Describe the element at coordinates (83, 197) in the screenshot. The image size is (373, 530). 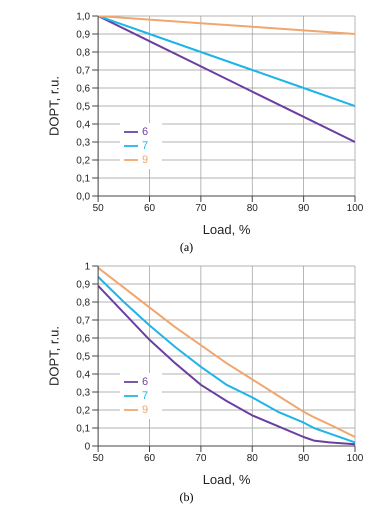
I see `y-tick-label: 0,0` at that location.